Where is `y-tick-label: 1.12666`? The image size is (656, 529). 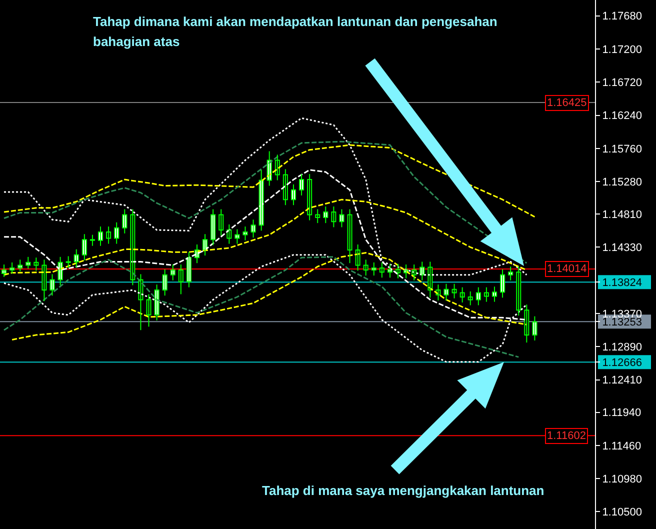
y-tick-label: 1.12666 is located at coordinates (622, 363).